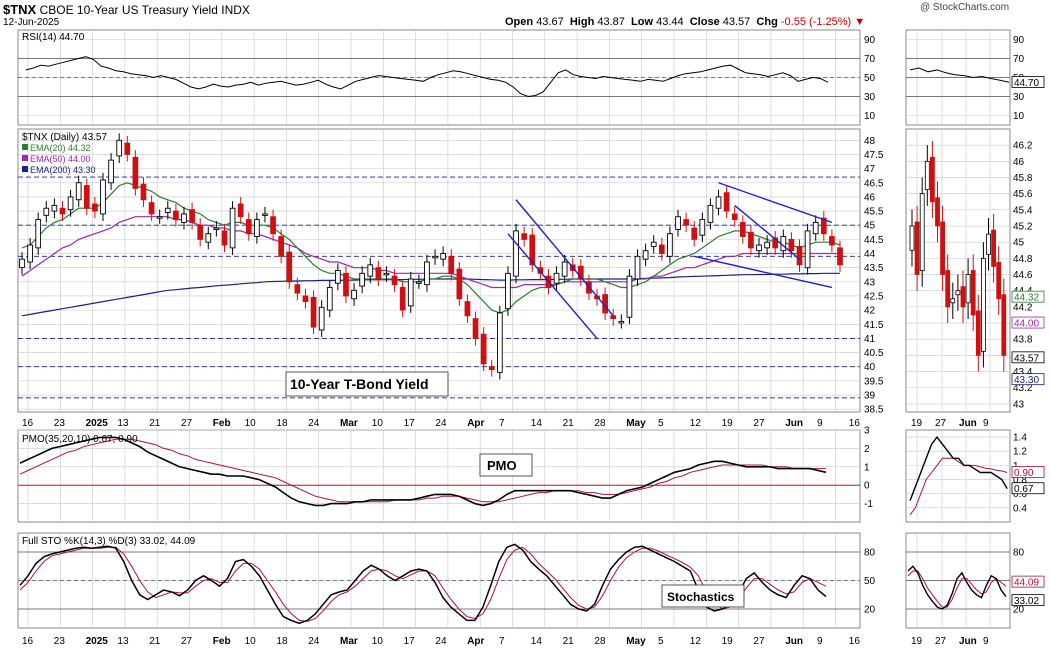 This screenshot has height=650, width=1050. I want to click on ema20-last-badge-box, so click(1028, 296).